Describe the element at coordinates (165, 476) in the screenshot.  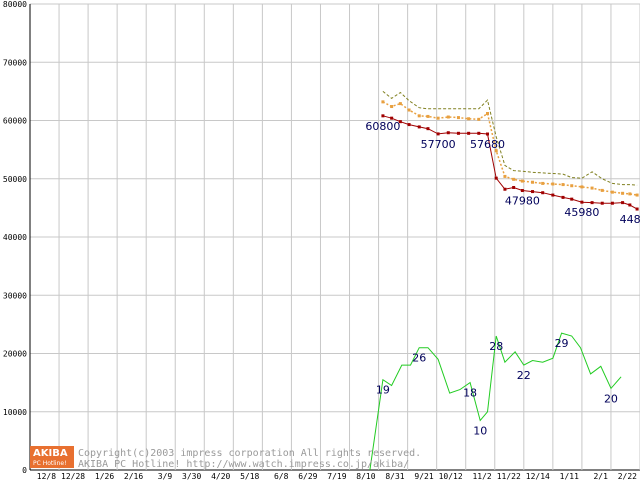
I see `x-tick-label: 3/9` at that location.